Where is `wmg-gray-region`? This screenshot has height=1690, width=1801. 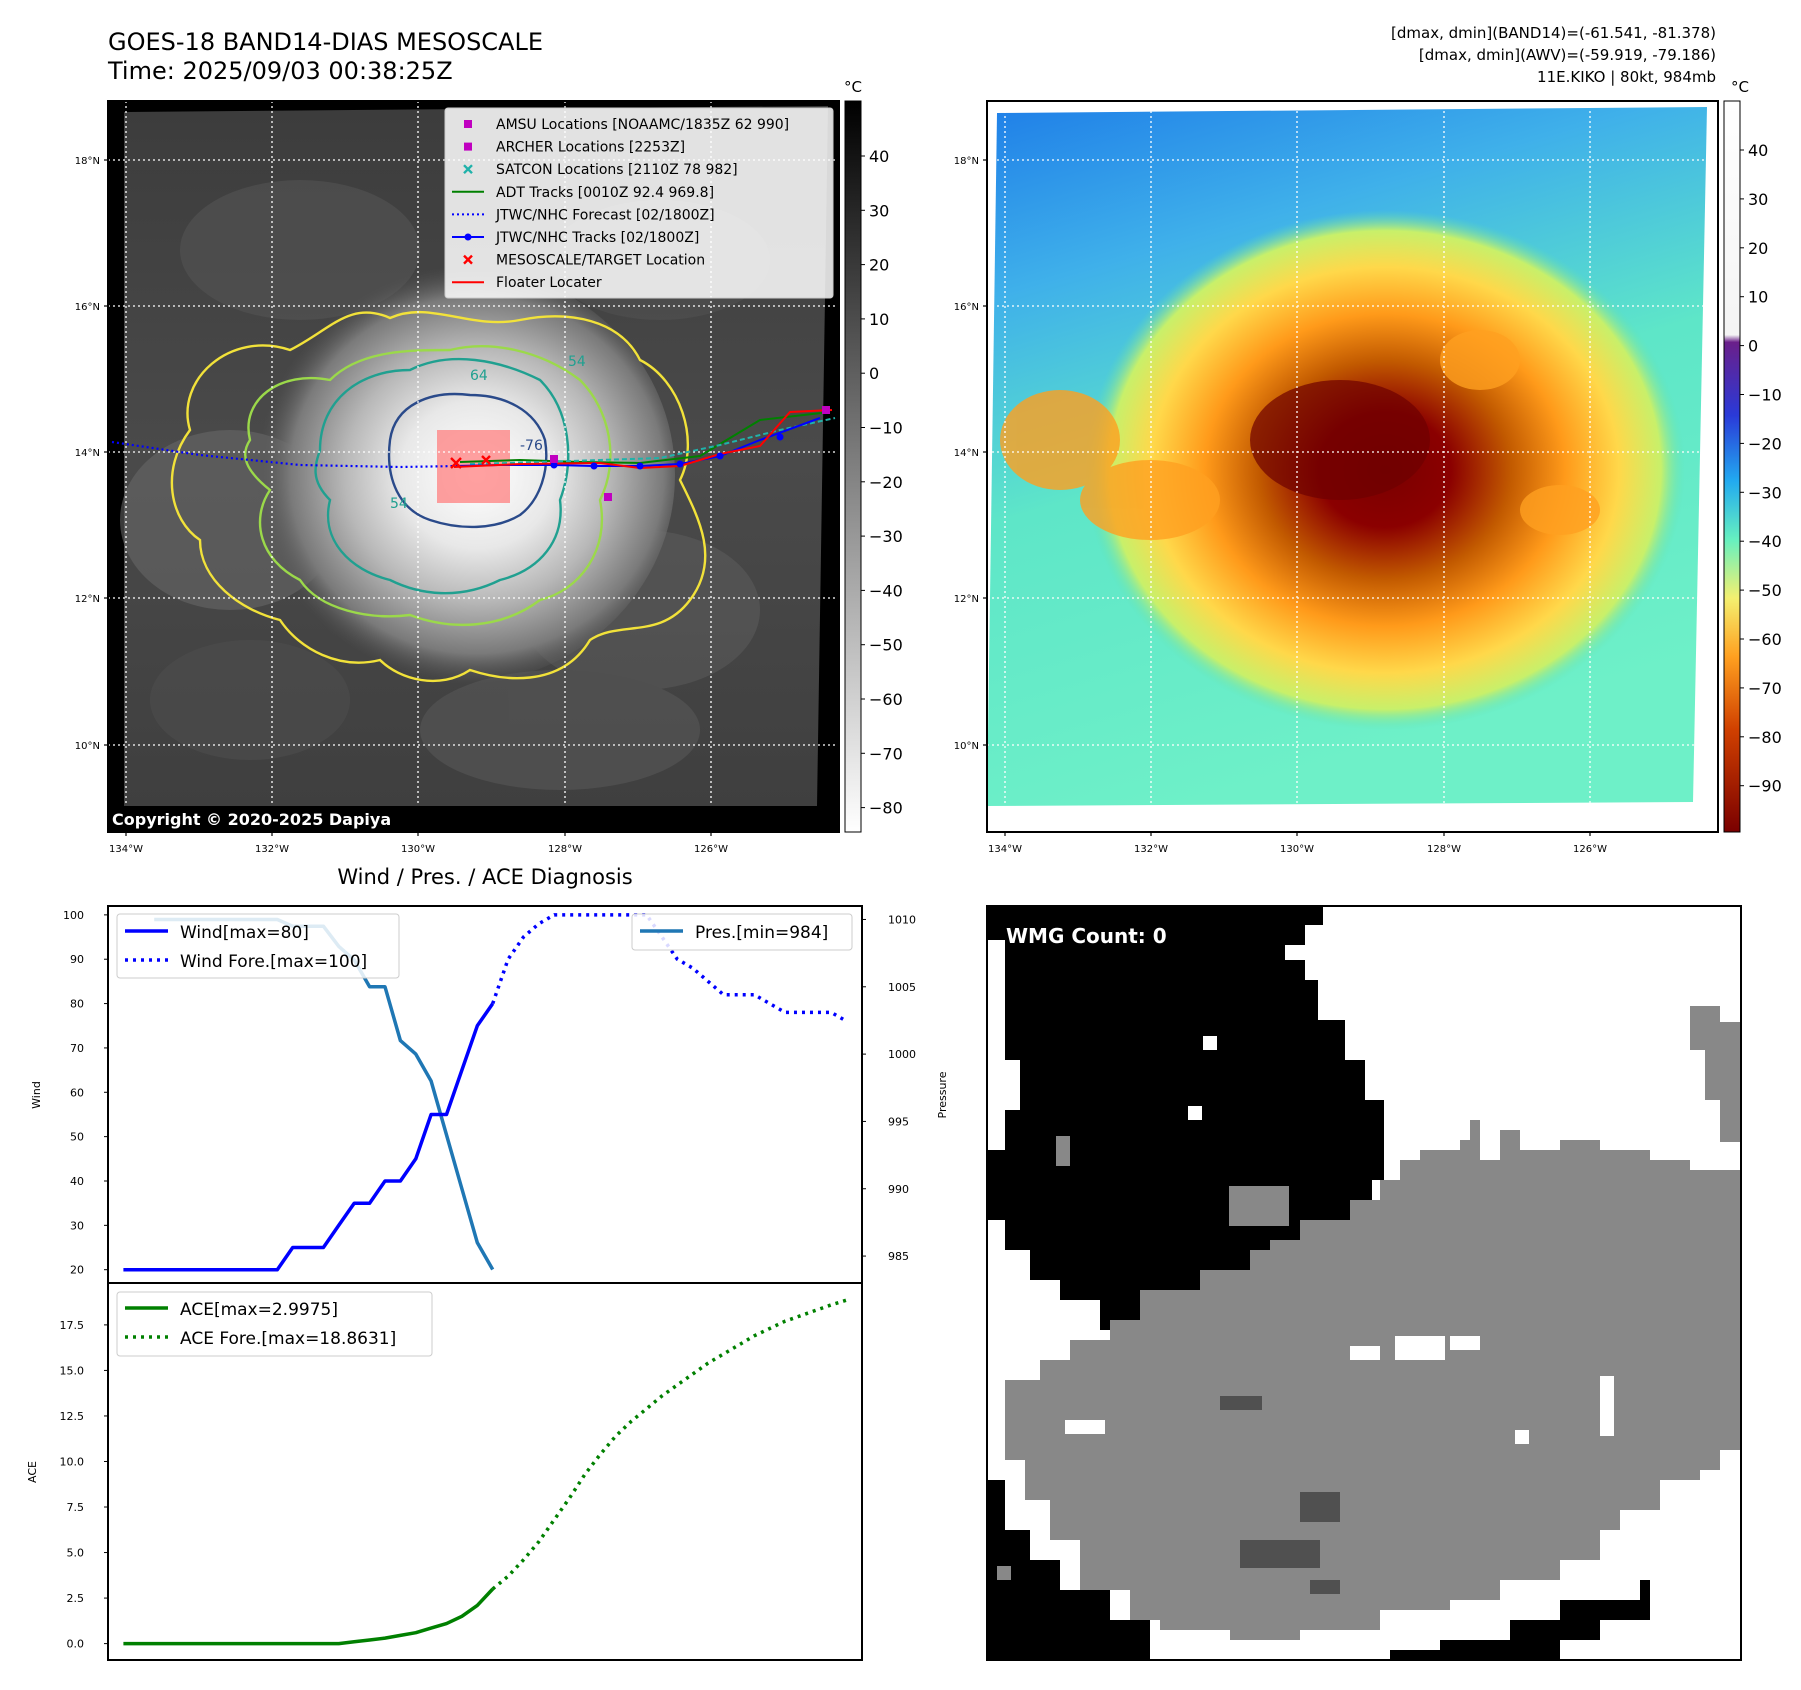 wmg-gray-region is located at coordinates (1372, 1380).